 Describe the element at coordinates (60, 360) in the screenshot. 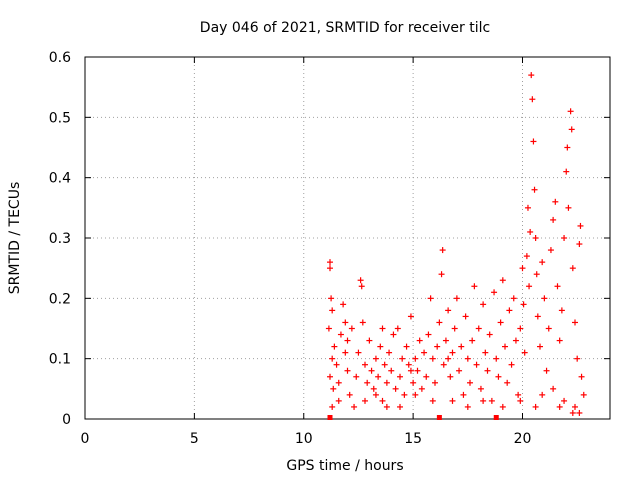

I see `y-tick-label: 0.1` at that location.